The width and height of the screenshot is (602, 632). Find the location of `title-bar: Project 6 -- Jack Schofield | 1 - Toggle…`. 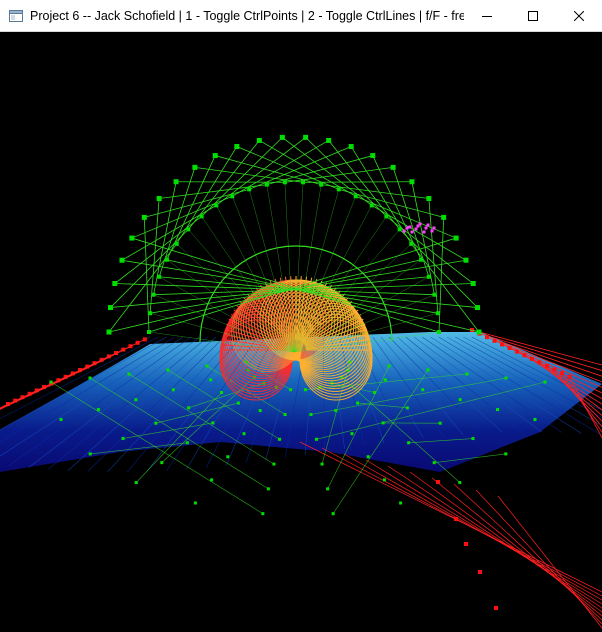

title-bar: Project 6 -- Jack Schofield | 1 - Toggle… is located at coordinates (301, 16).